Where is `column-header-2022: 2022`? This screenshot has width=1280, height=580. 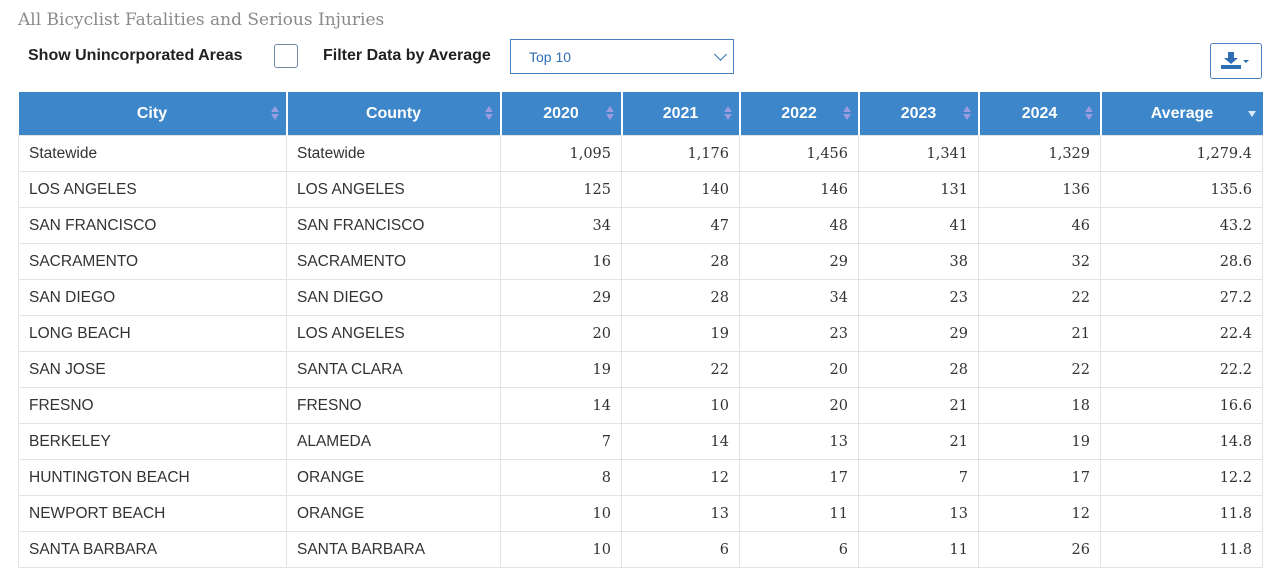
column-header-2022: 2022 is located at coordinates (798, 114).